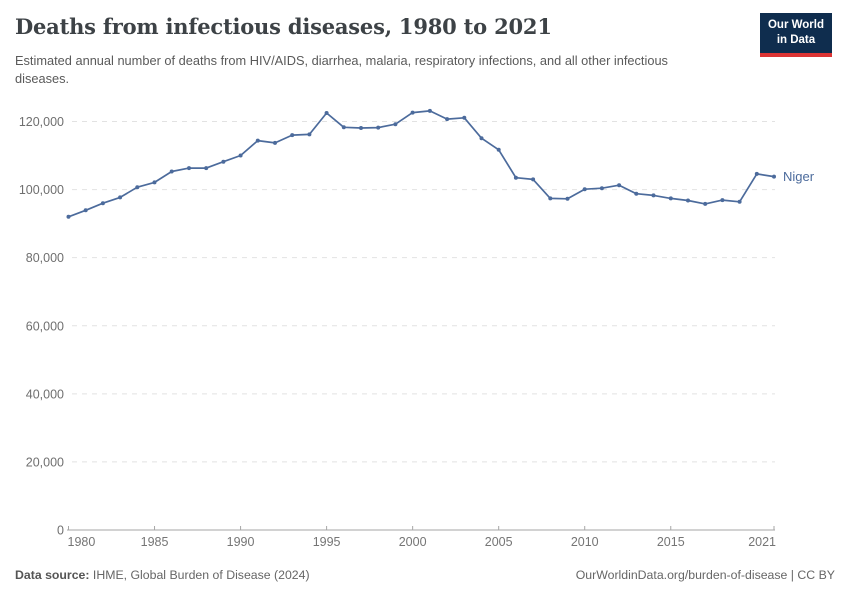 This screenshot has height=600, width=850. I want to click on x-tick-label: 2015, so click(671, 542).